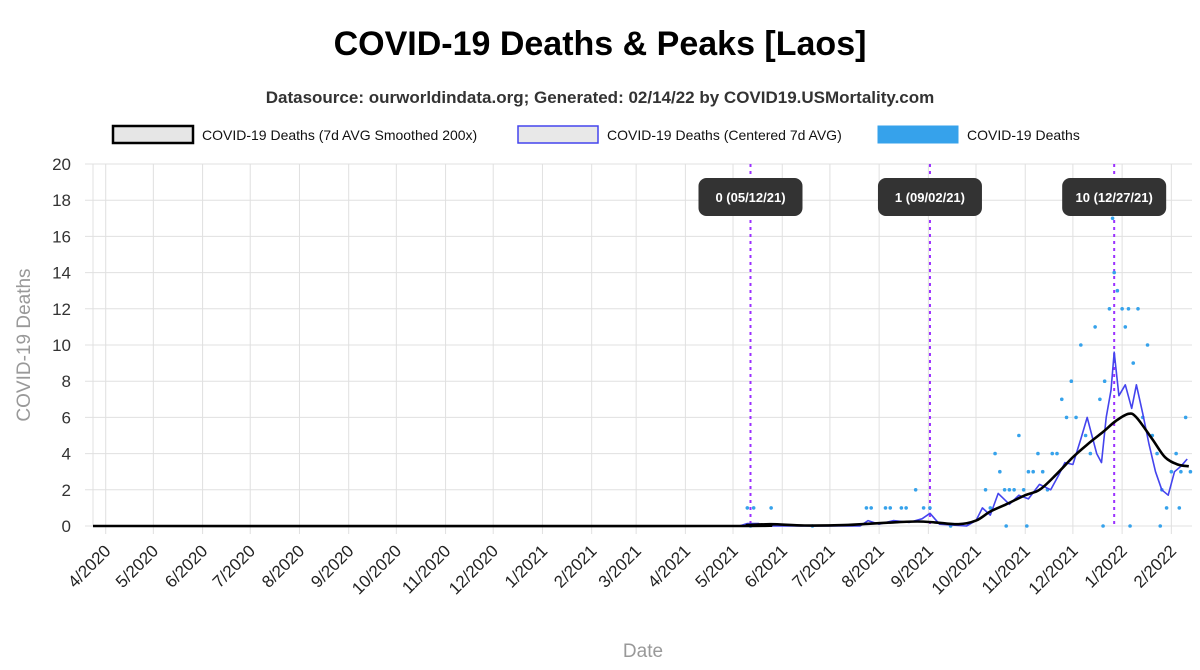 The width and height of the screenshot is (1200, 670). I want to click on x-tick-label: 12/2021, so click(1053, 569).